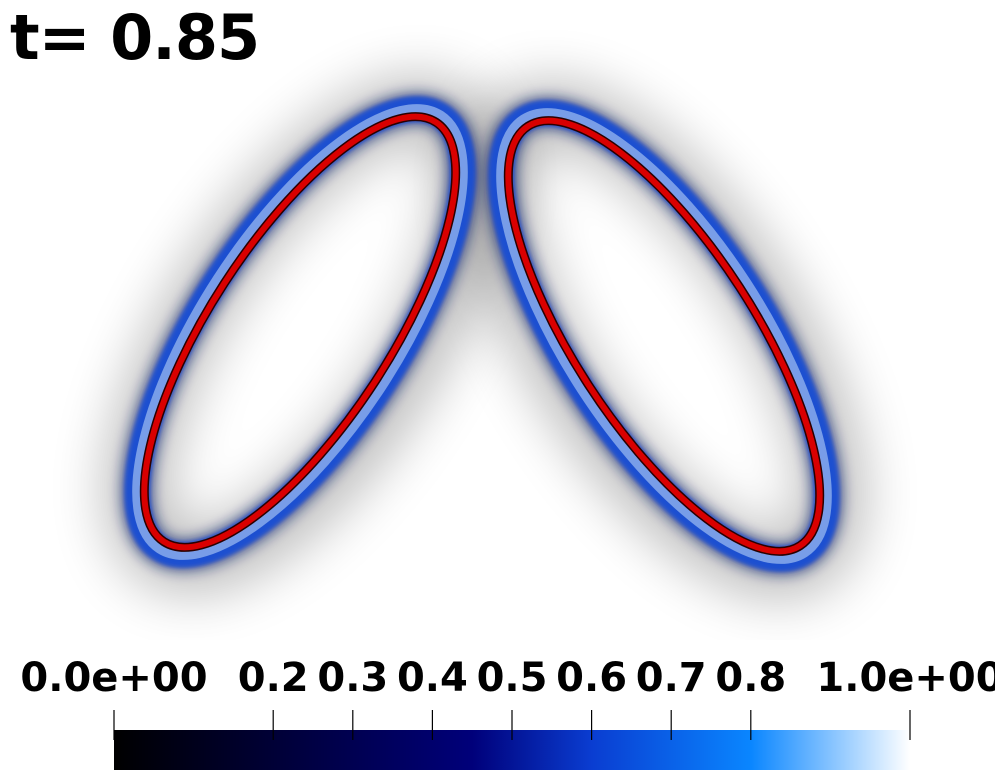  I want to click on colorbar-tick-label: 0.6, so click(592, 678).